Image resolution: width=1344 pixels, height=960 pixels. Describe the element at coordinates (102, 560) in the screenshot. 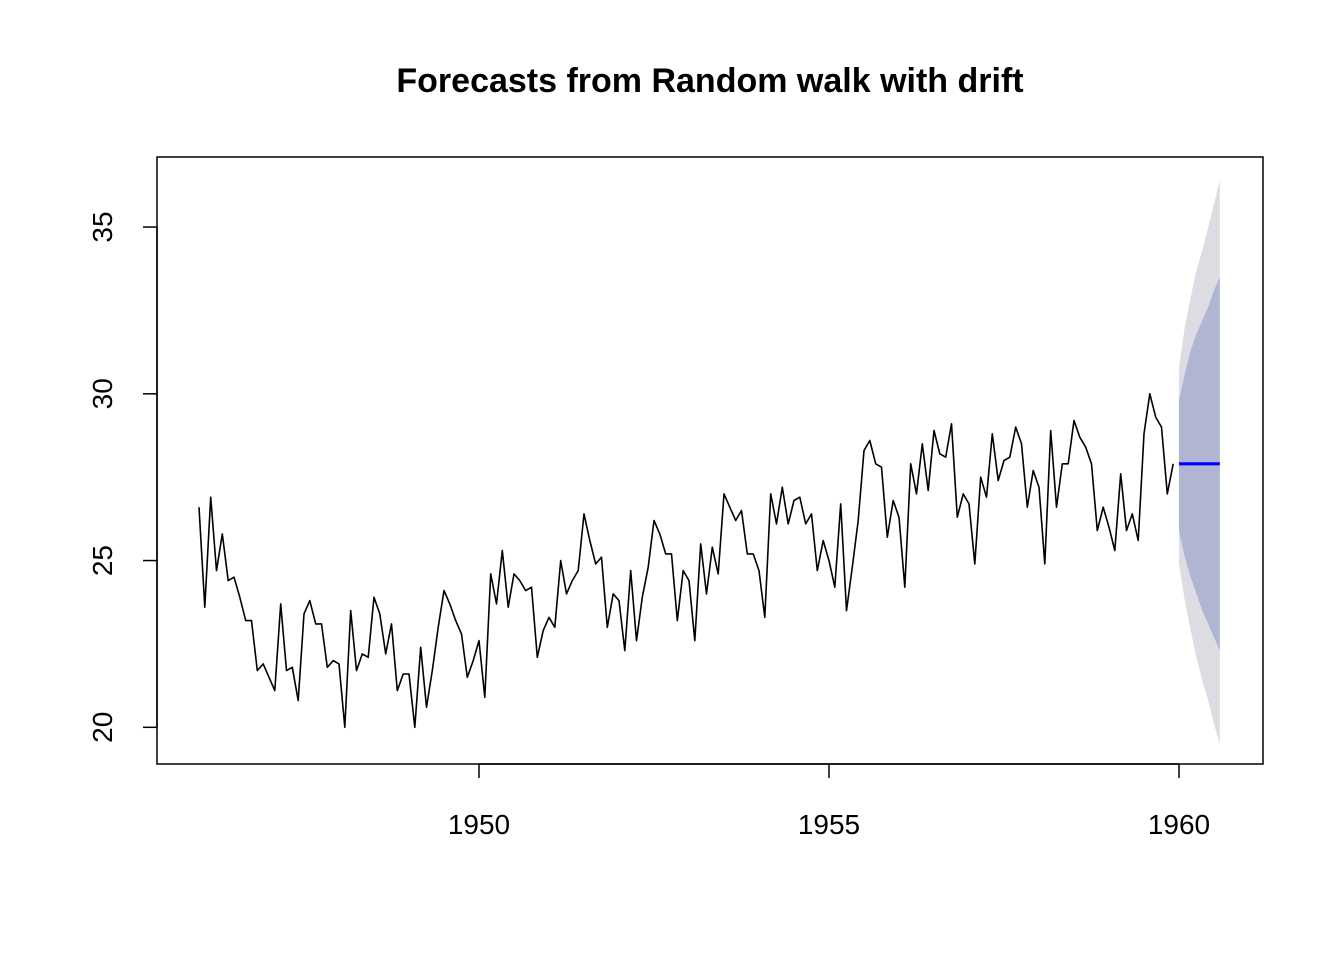

I see `y-tick-label: 25` at that location.